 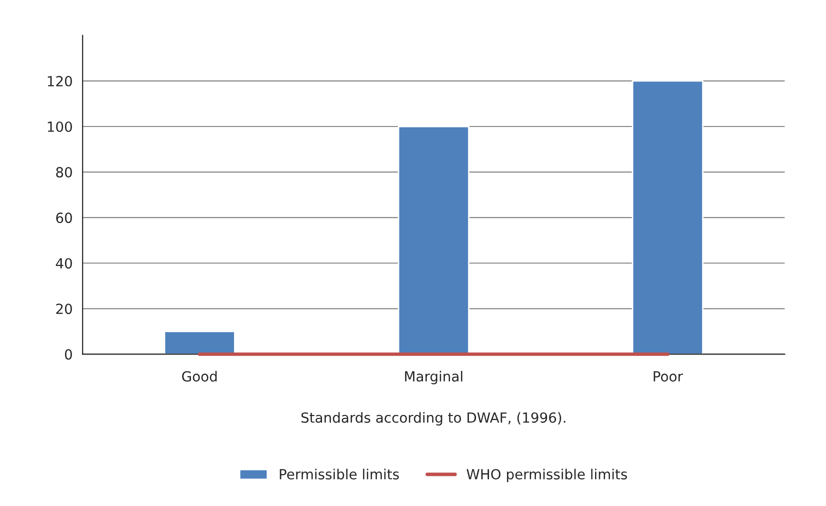 What do you see at coordinates (60, 126) in the screenshot?
I see `y-tick-label: 100` at bounding box center [60, 126].